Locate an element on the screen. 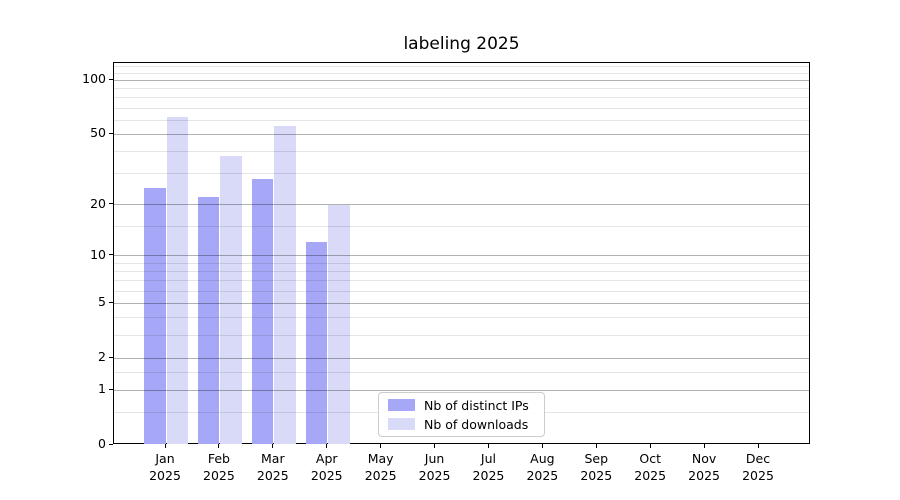 The width and height of the screenshot is (900, 500). legend-label-distinct-ips: Nb of distinct IPs is located at coordinates (476, 405).